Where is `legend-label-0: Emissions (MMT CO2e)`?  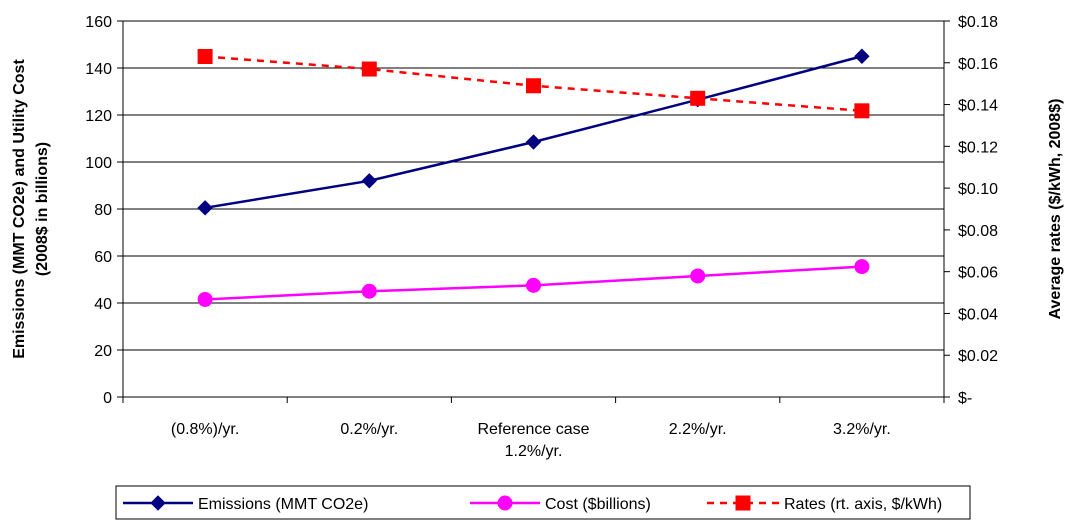
legend-label-0: Emissions (MMT CO2e) is located at coordinates (283, 504).